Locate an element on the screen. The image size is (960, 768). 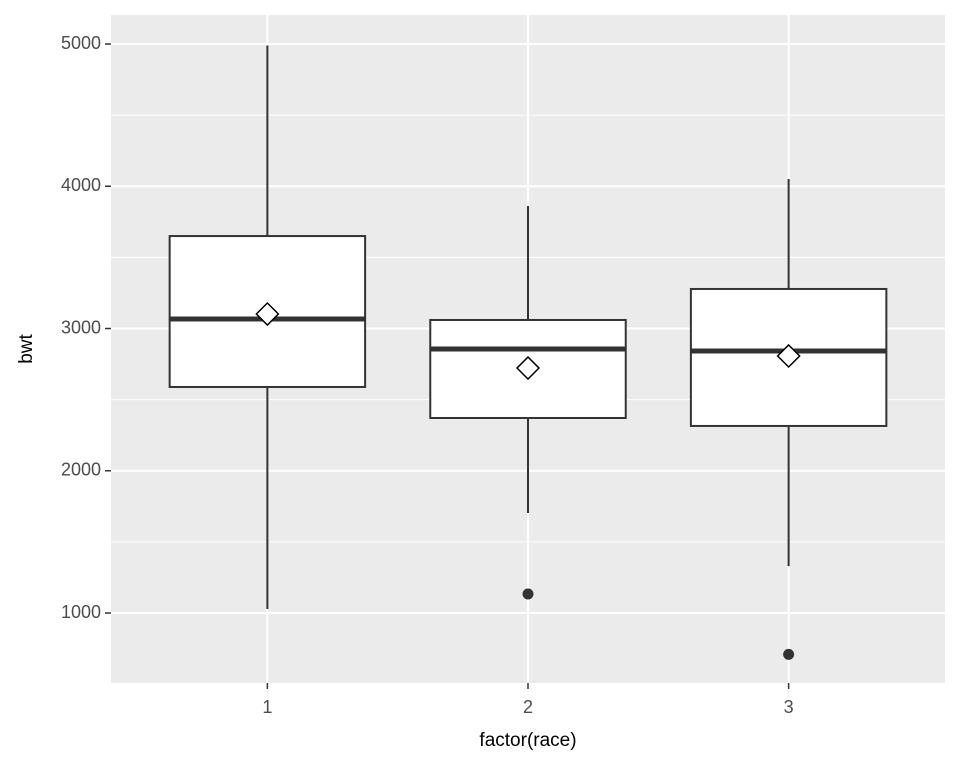
y-tick-label: 4000 is located at coordinates (81, 185).